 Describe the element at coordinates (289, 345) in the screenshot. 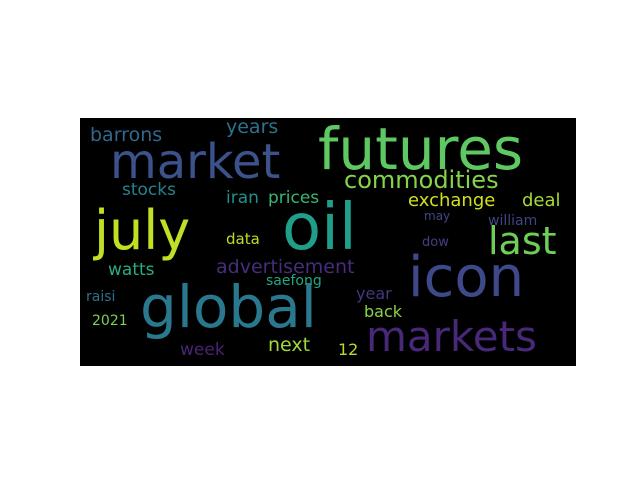

I see `word-next: next` at that location.